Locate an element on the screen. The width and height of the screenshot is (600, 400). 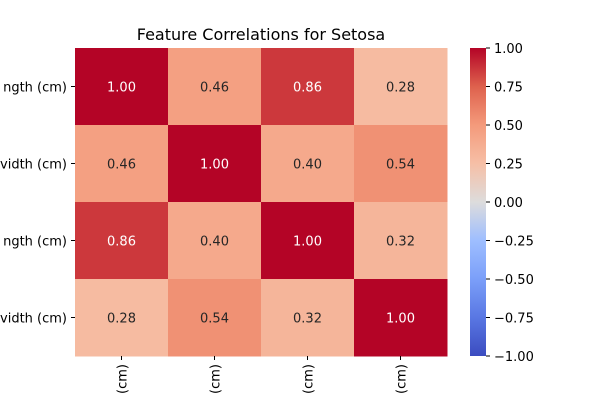
colorbar-tick-label: 0.75 is located at coordinates (508, 88).